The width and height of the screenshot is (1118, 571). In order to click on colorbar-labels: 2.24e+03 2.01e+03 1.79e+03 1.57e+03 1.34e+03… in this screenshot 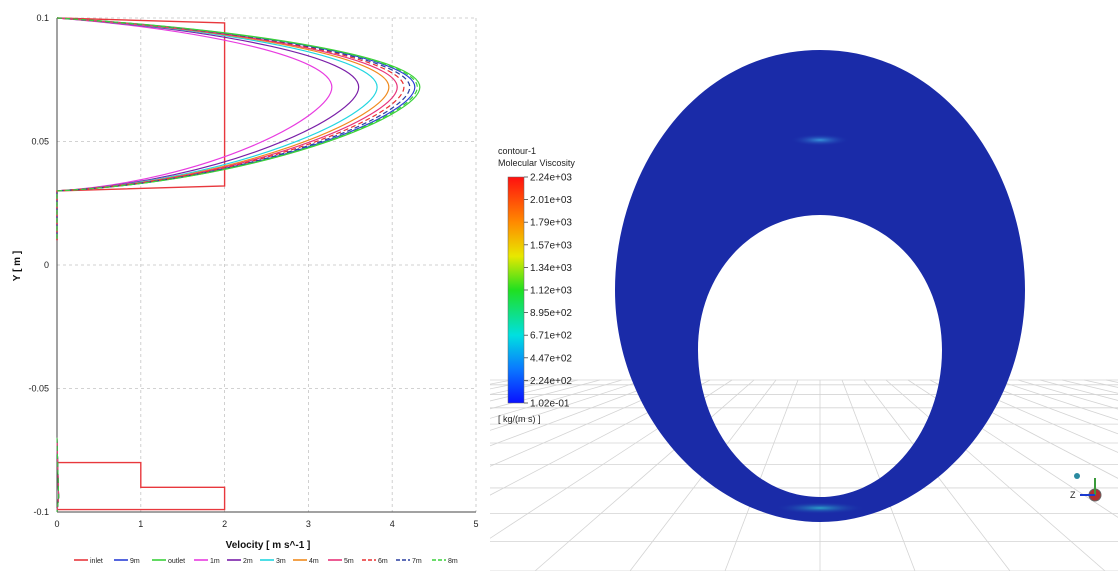, I will do `click(548, 291)`.